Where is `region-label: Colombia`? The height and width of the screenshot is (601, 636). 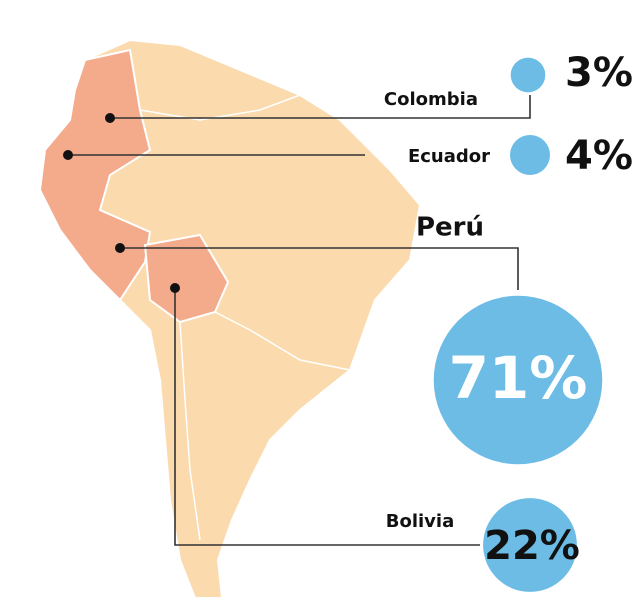 region-label: Colombia is located at coordinates (431, 99).